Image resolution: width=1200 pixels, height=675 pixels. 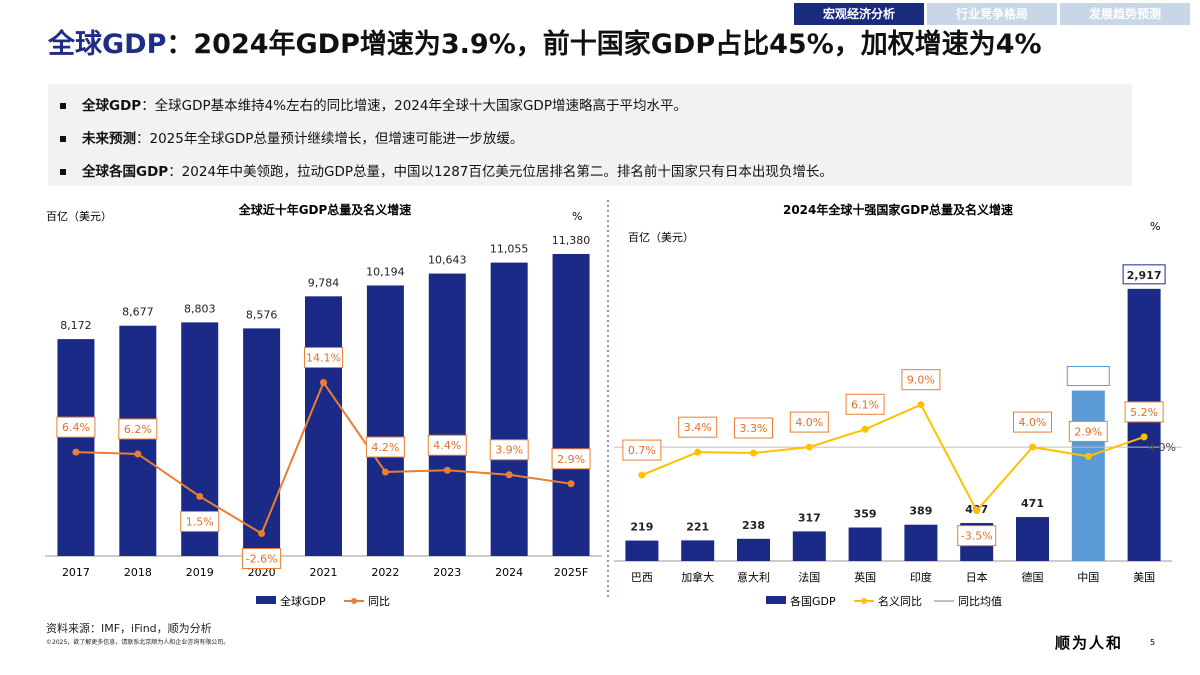 What do you see at coordinates (809, 577) in the screenshot?
I see `x-tick-label: 法国` at bounding box center [809, 577].